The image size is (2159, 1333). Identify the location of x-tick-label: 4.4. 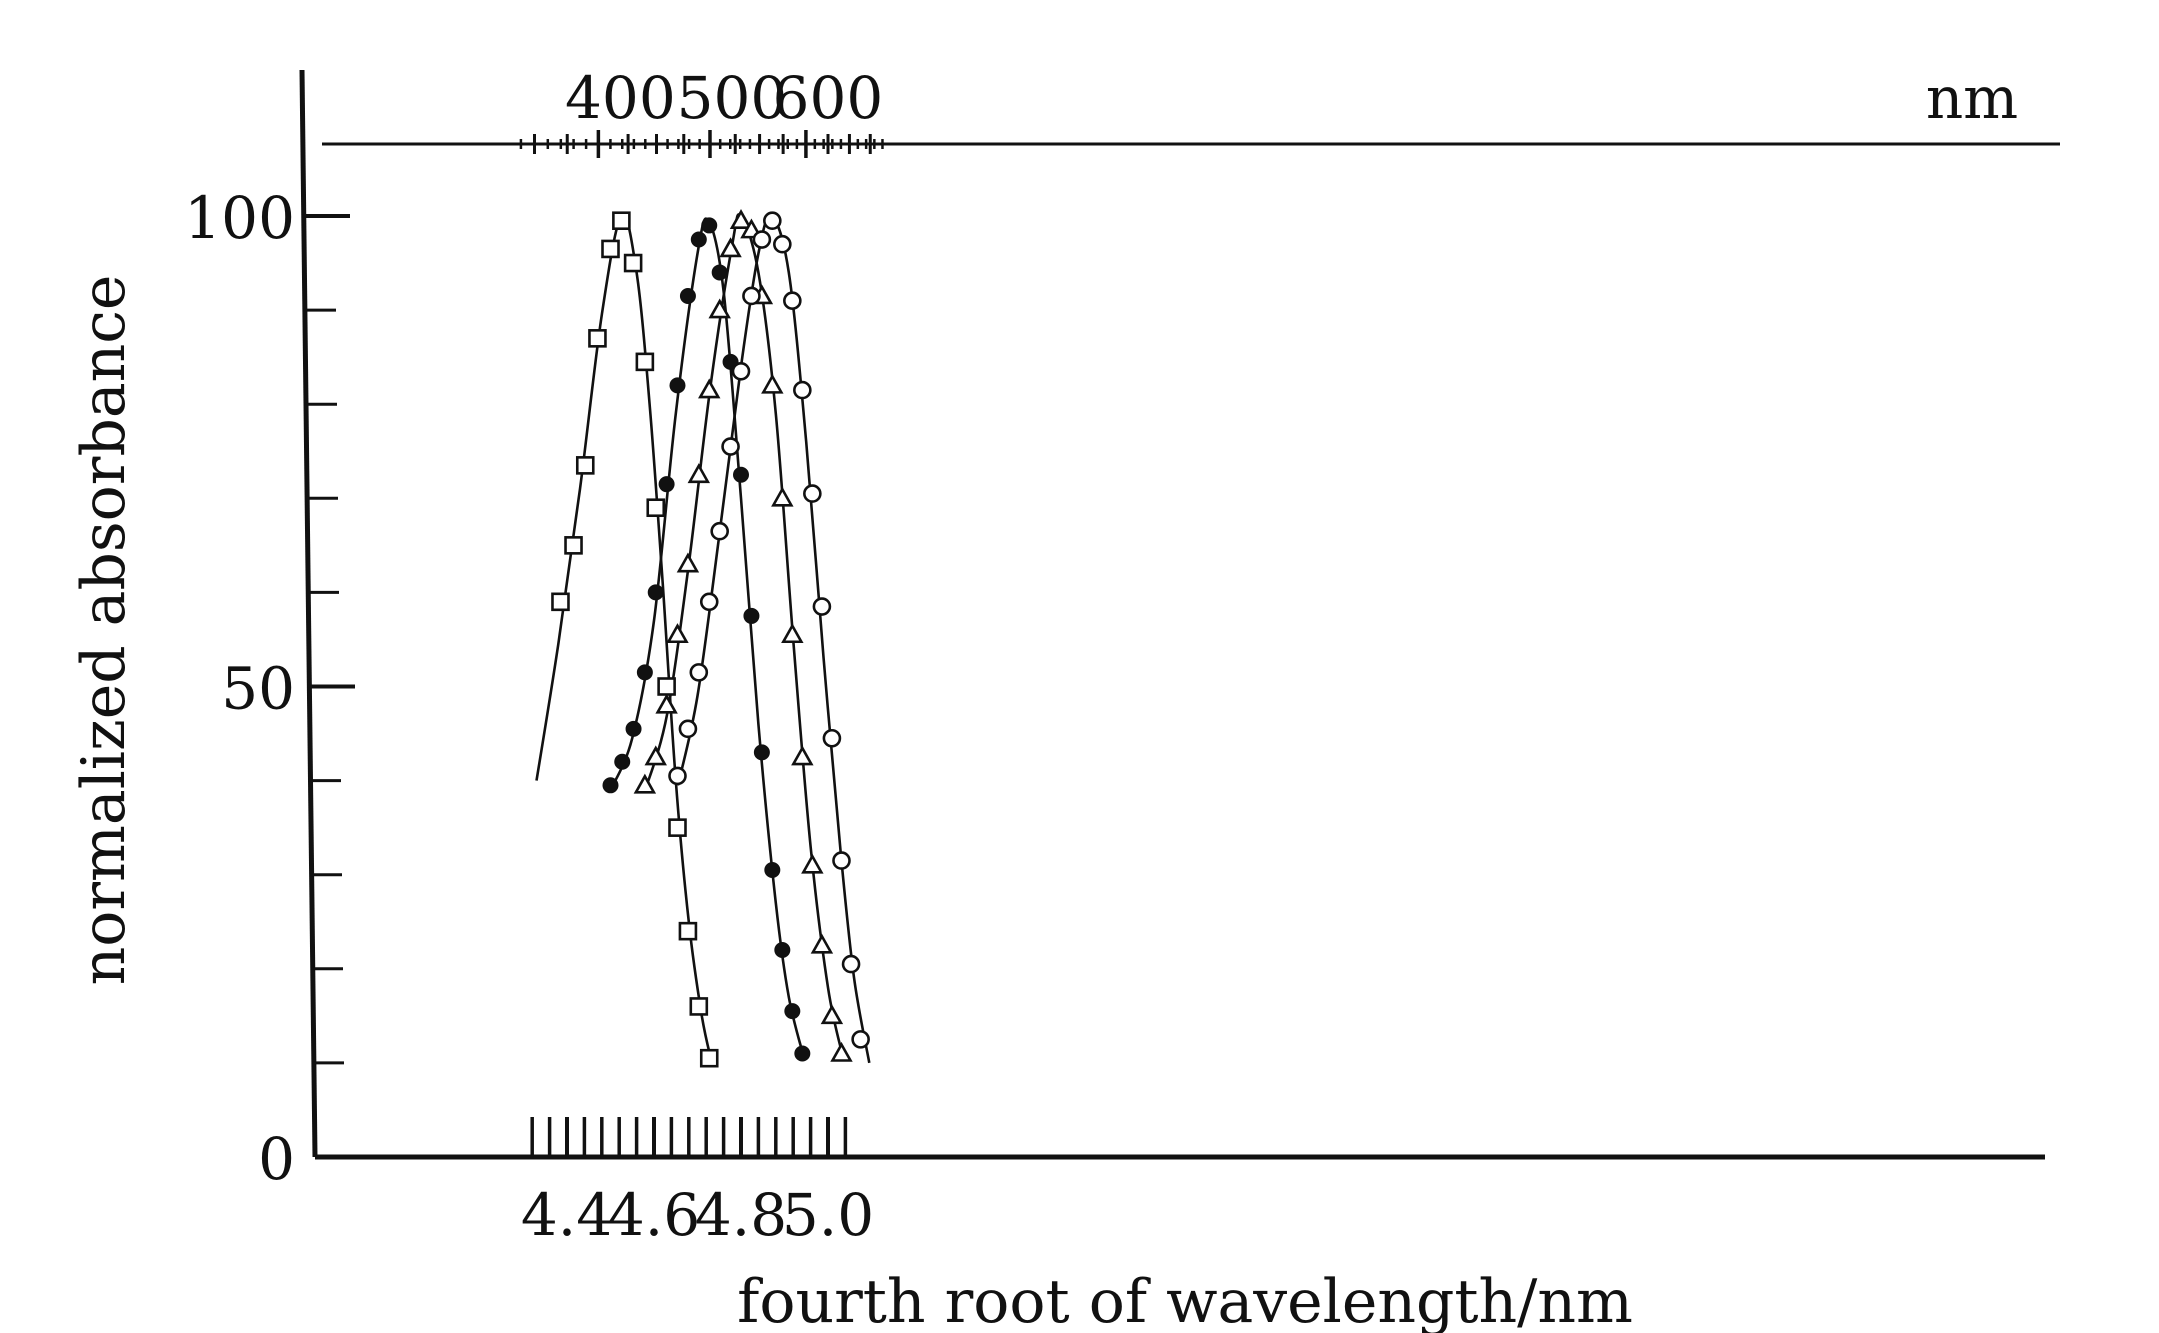
(567, 1215).